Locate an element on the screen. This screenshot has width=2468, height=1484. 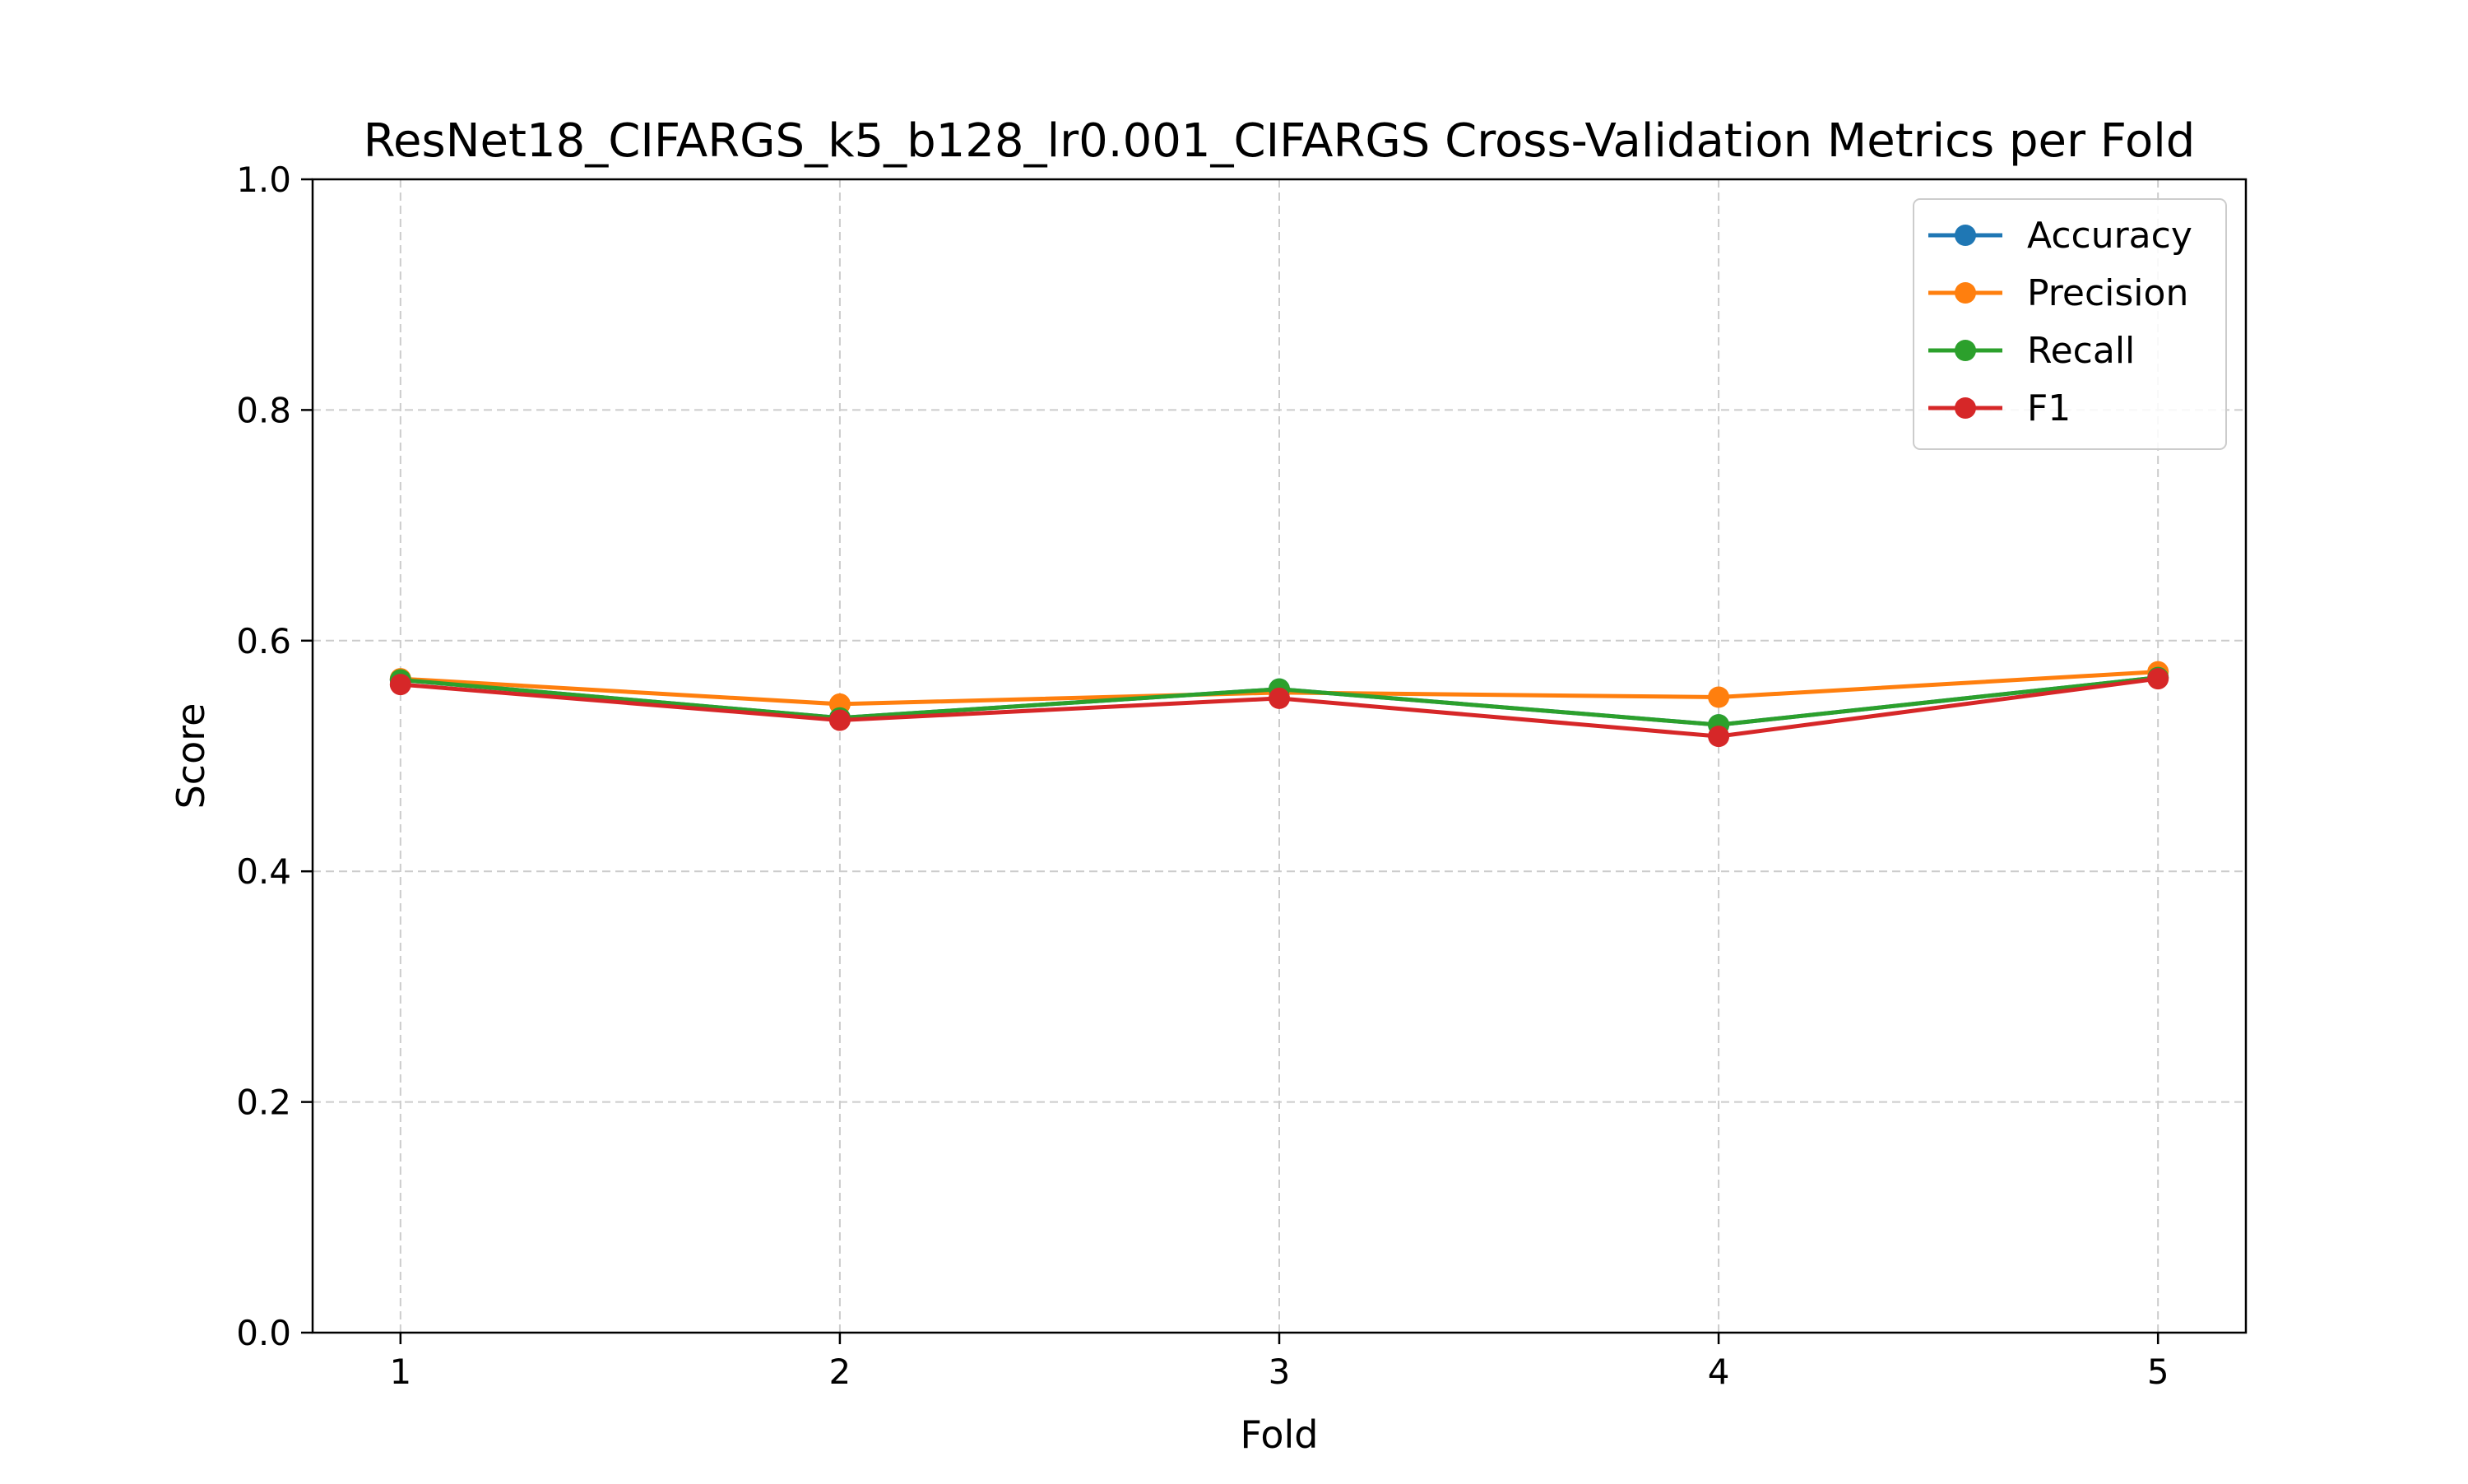
legend-box is located at coordinates (2070, 324).